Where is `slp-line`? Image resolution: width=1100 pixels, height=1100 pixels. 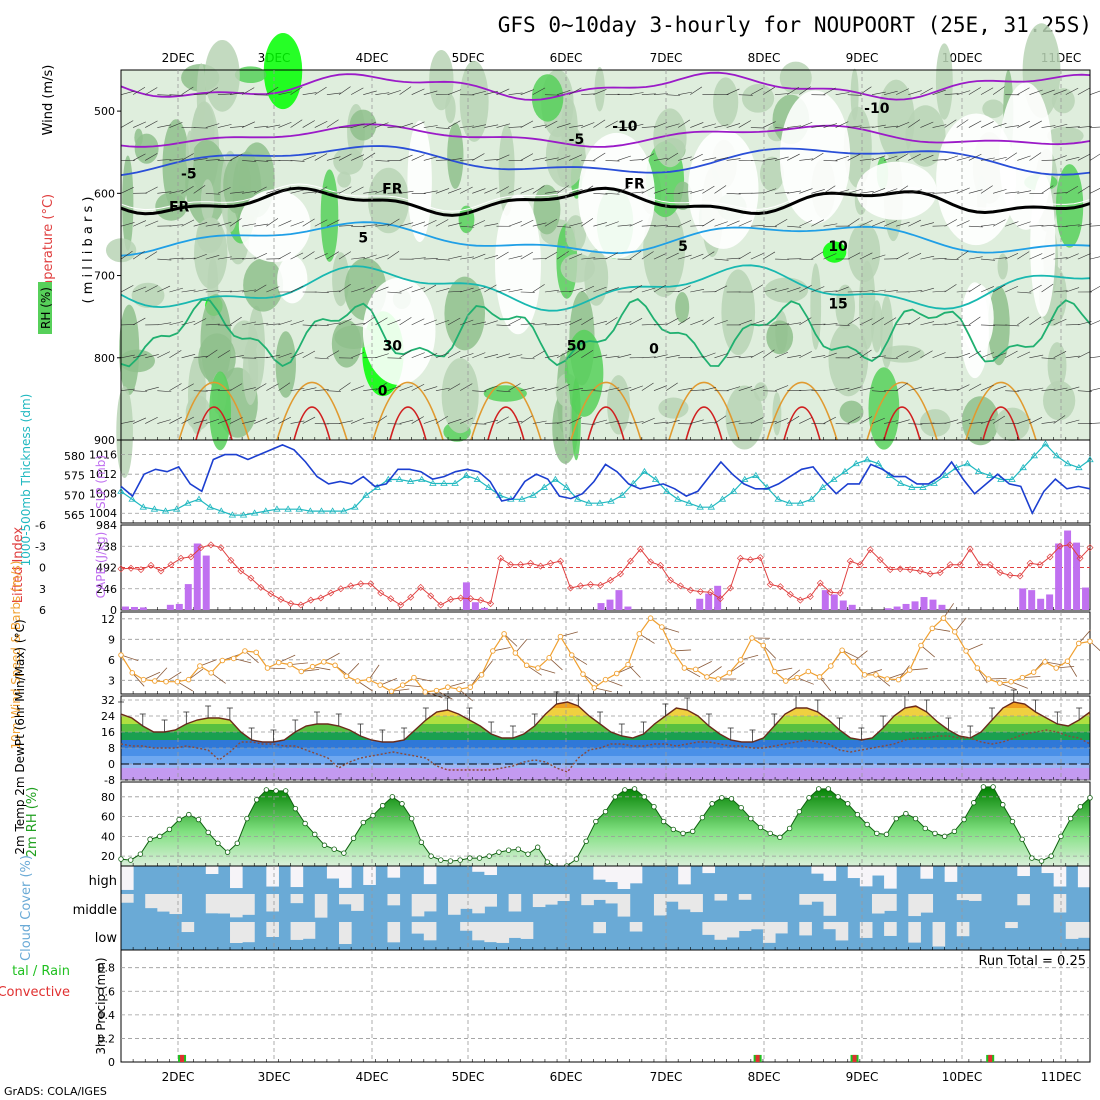 slp-line is located at coordinates (605, 480).